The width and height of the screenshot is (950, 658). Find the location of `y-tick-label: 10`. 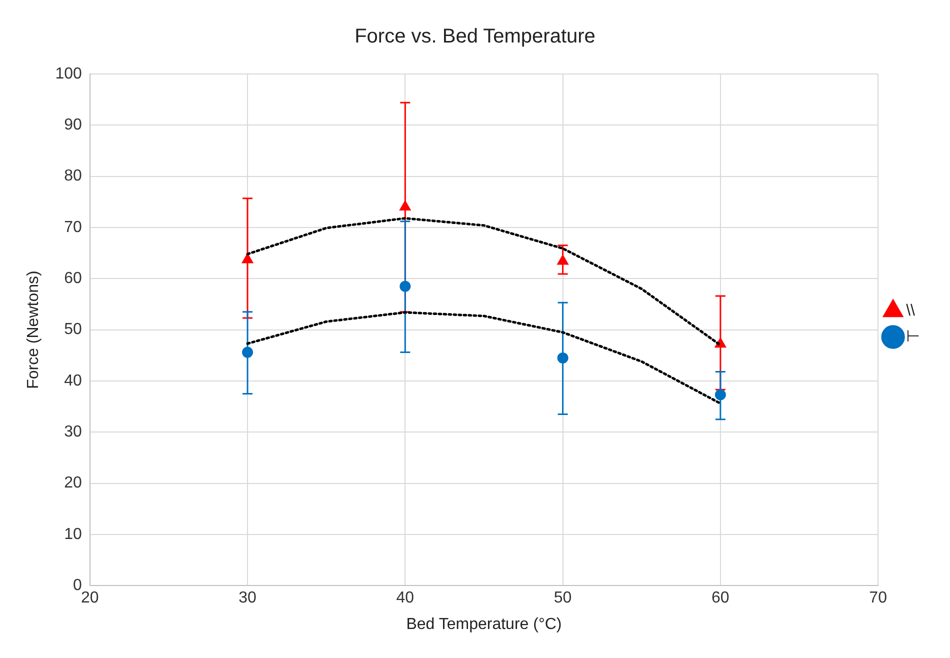

y-tick-label: 10 is located at coordinates (73, 534).